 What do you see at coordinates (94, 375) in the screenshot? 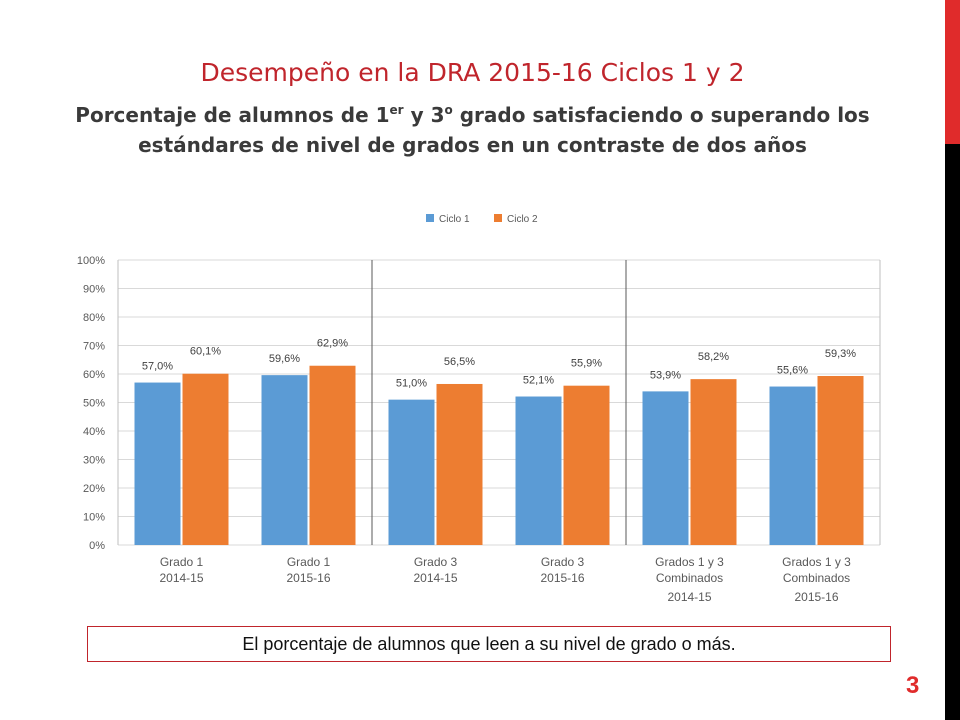
I see `y-tick-label: 60%` at bounding box center [94, 375].